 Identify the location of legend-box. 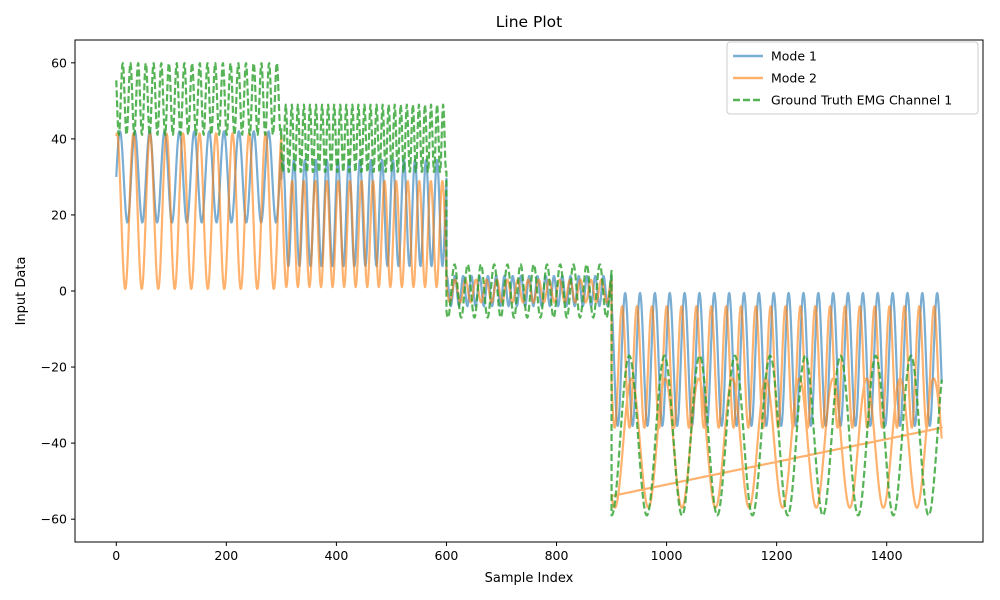
(852, 78).